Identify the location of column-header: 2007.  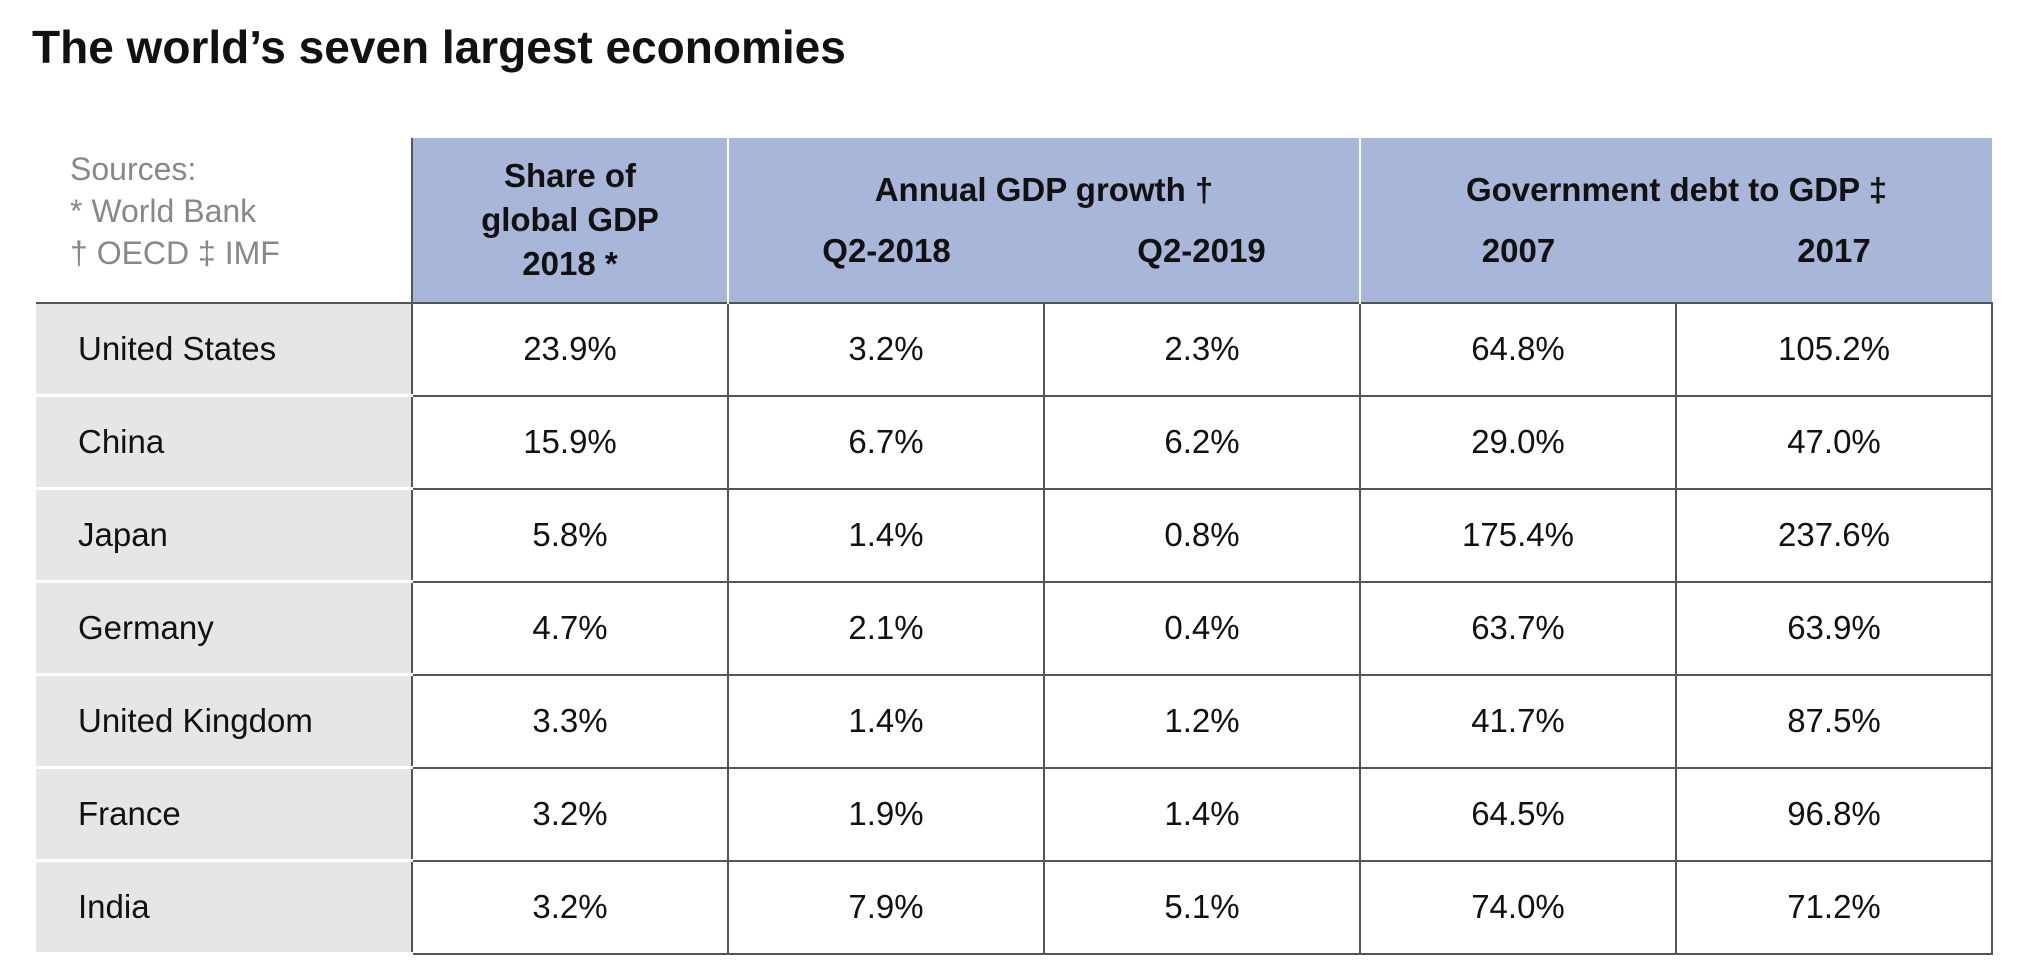
(1517, 267).